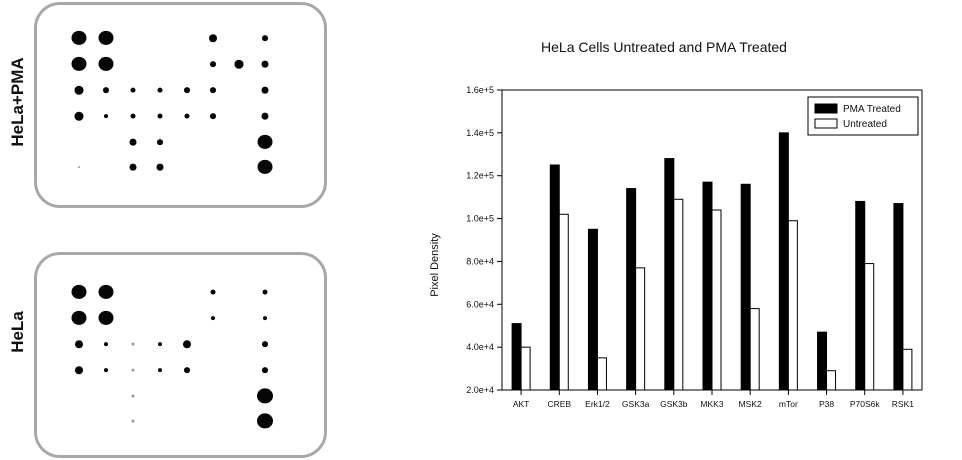  Describe the element at coordinates (865, 124) in the screenshot. I see `legend-label: Untreated` at that location.